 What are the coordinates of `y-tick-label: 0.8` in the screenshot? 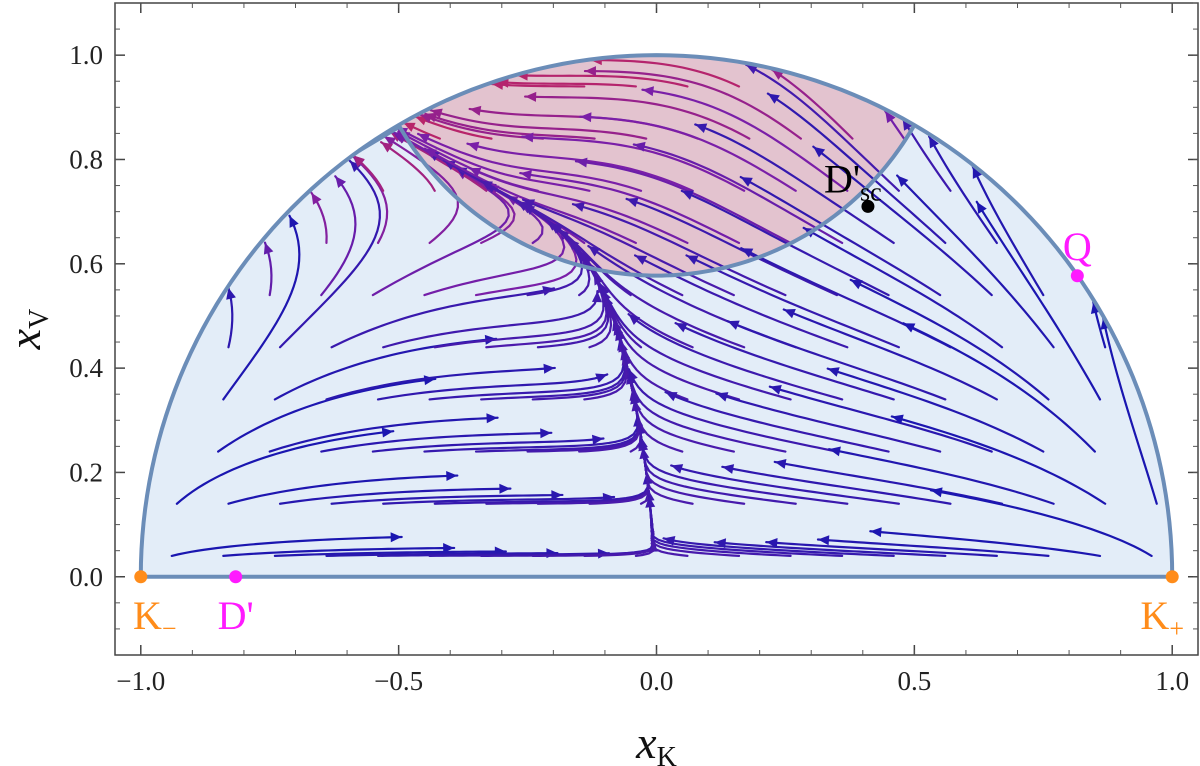 It's located at (86, 159).